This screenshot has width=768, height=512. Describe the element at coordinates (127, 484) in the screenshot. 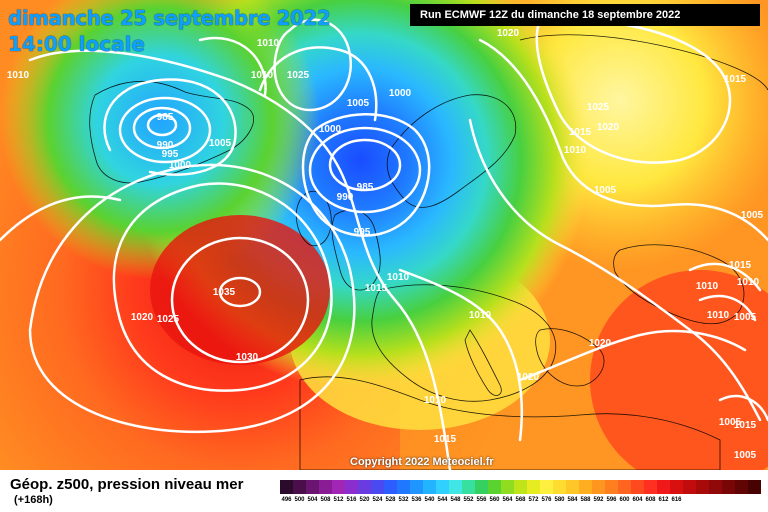

I see `legend-title: Géop. z500, pression niveau mer` at that location.